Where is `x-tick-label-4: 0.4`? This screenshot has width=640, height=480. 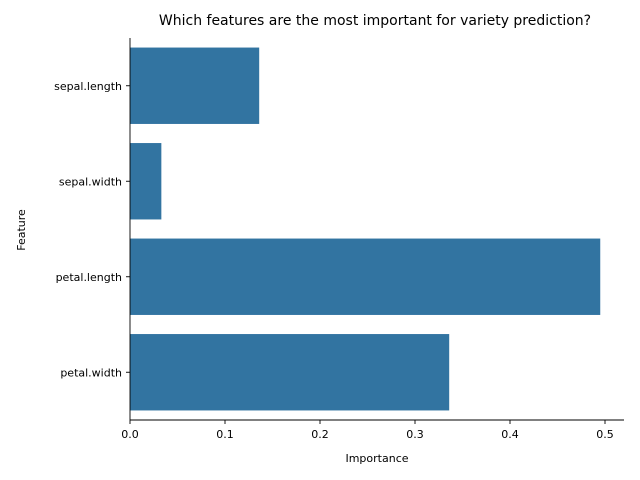 x-tick-label-4: 0.4 is located at coordinates (510, 434).